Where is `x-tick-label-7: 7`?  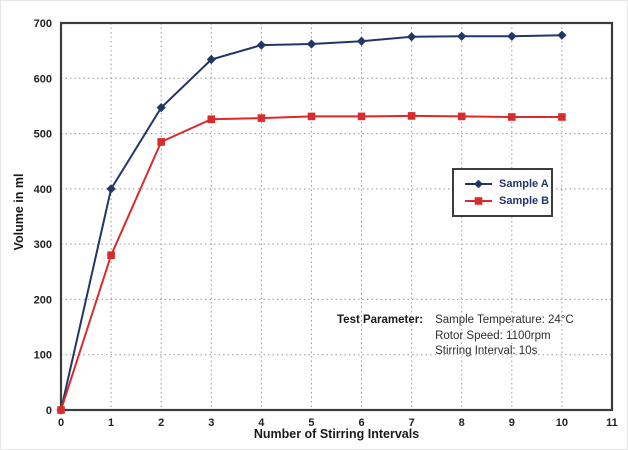 x-tick-label-7: 7 is located at coordinates (412, 423).